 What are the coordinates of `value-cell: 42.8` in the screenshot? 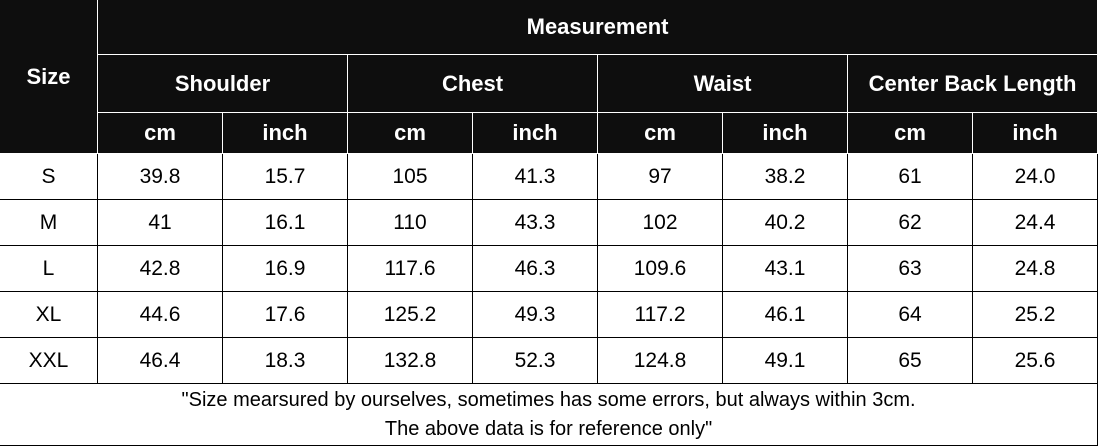 It's located at (160, 268).